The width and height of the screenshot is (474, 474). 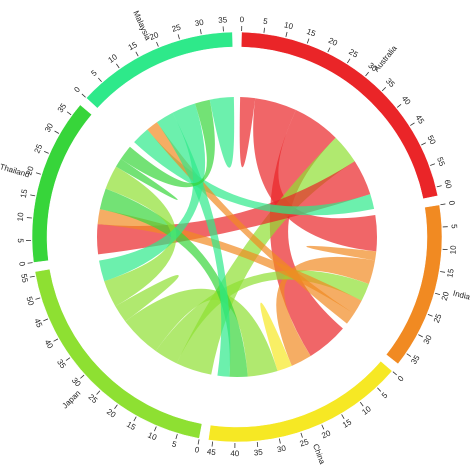 I want to click on group-label: India, so click(x=462, y=295).